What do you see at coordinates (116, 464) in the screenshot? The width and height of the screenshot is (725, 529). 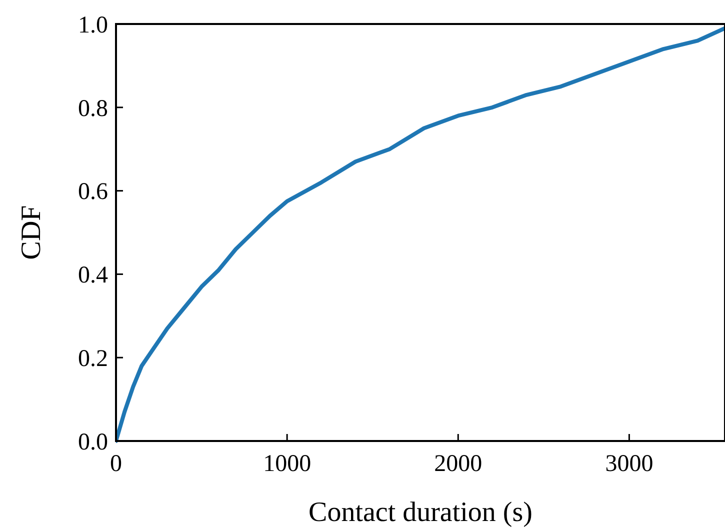 I see `x-tick-label: 0` at bounding box center [116, 464].